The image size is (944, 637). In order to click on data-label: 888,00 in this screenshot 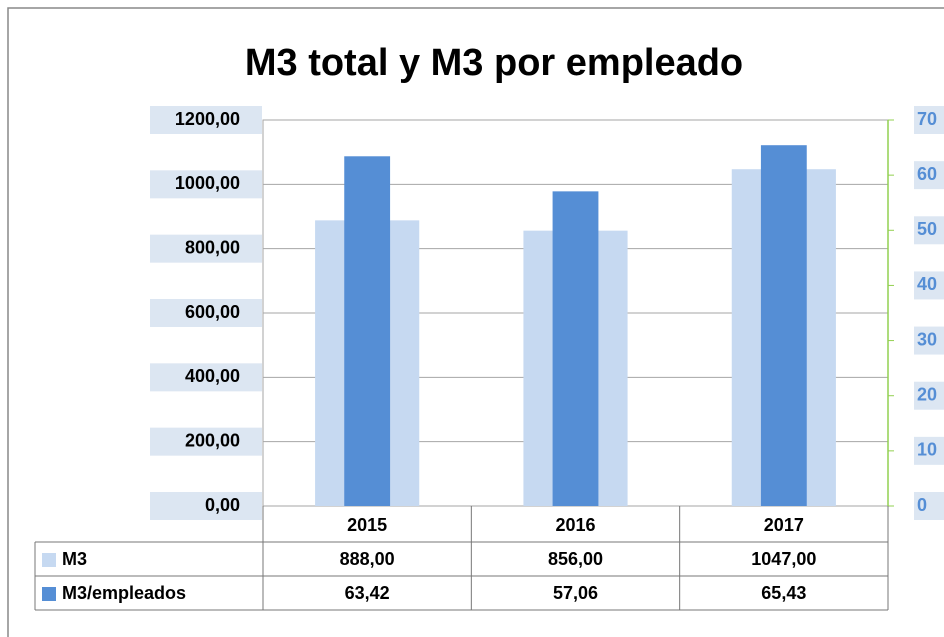, I will do `click(367, 559)`.